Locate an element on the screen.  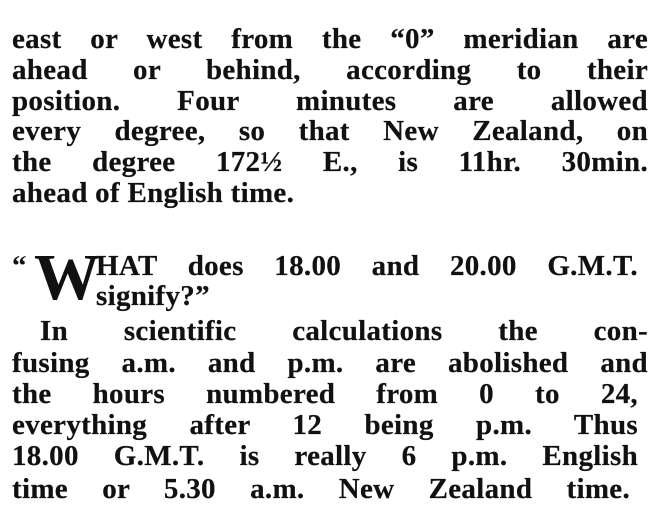
question-line: HAT does 18.00 and 20.00 G.M.T. is located at coordinates (367, 266).